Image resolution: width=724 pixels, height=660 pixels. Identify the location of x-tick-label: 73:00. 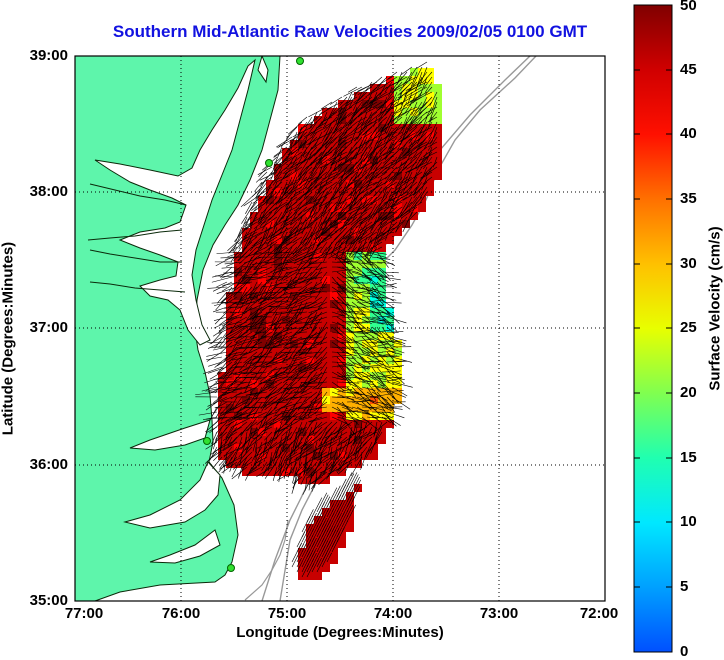
(499, 613).